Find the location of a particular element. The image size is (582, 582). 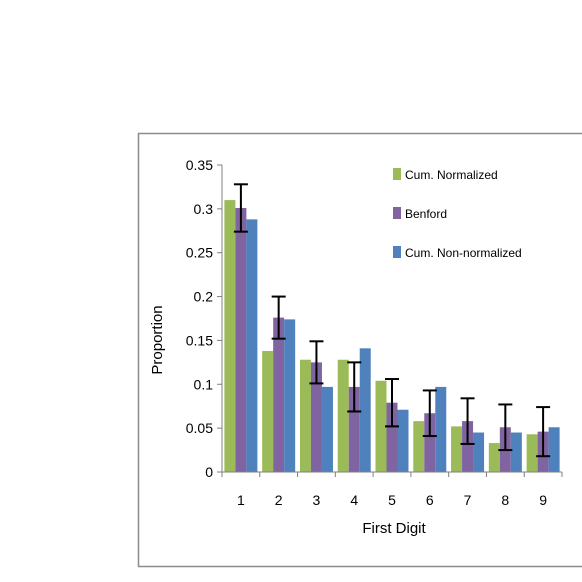

x-tick-label: 9 is located at coordinates (543, 500).